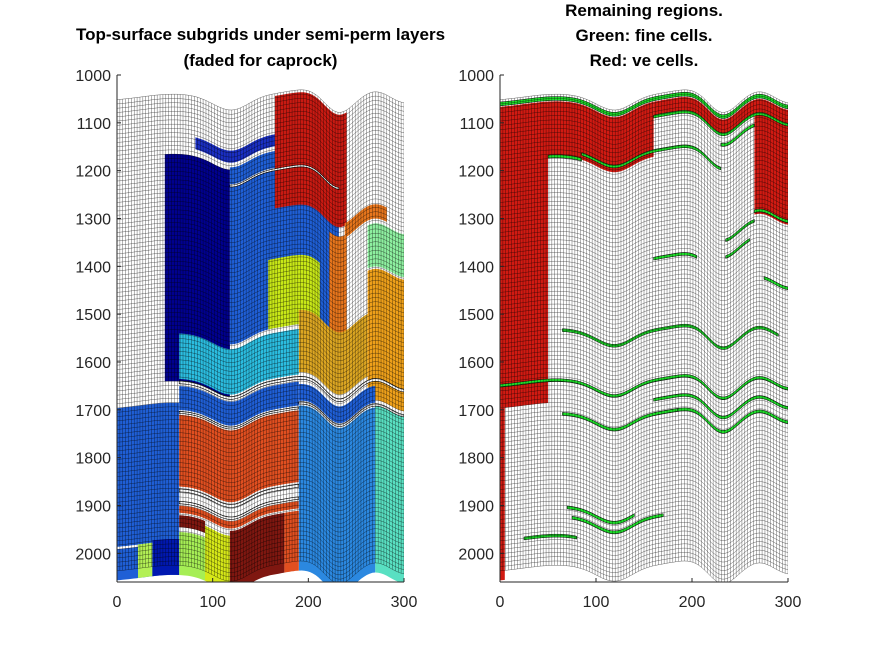 The height and width of the screenshot is (656, 875). Describe the element at coordinates (644, 35) in the screenshot. I see `chart-title-line: Green: fine cells.` at that location.